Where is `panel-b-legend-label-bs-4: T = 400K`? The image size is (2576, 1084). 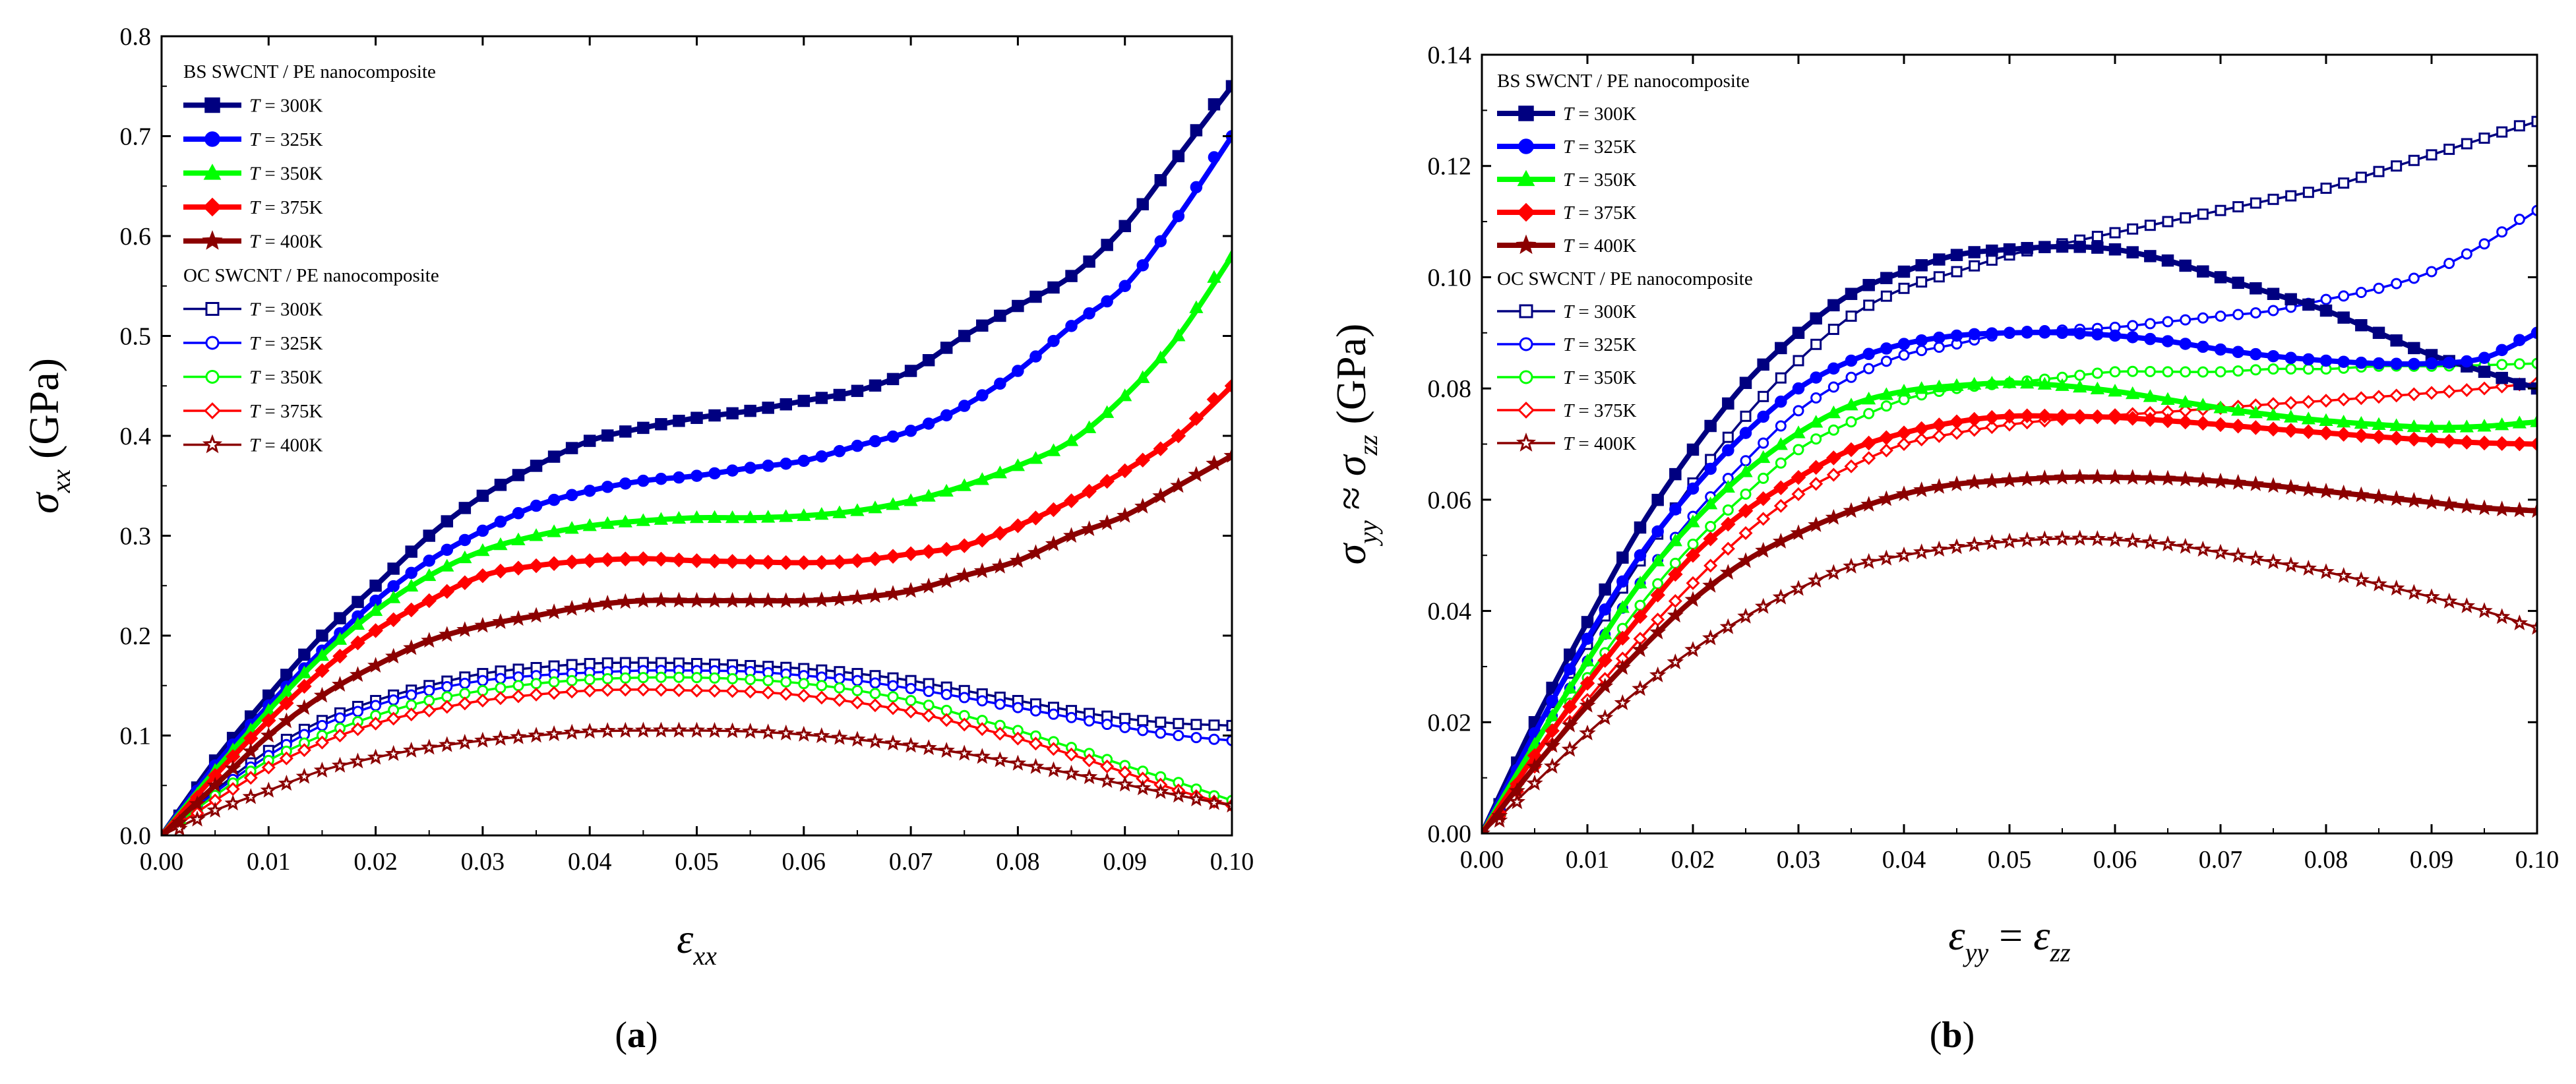 panel-b-legend-label-bs-4: T = 400K is located at coordinates (1599, 245).